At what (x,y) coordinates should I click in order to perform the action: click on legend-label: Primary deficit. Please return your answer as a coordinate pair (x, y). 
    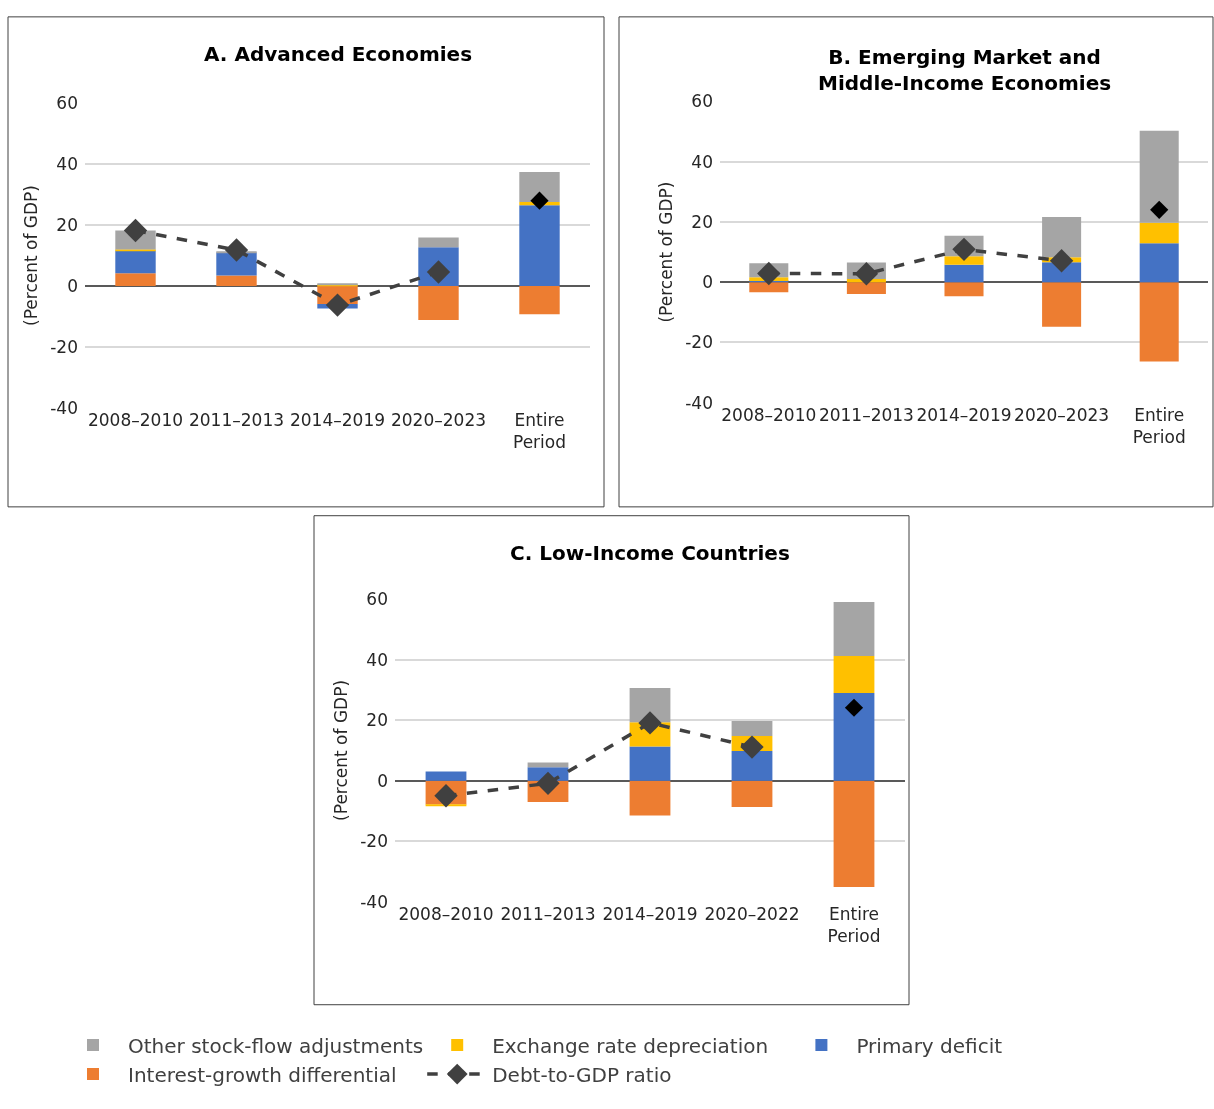
    Looking at the image, I should click on (929, 1045).